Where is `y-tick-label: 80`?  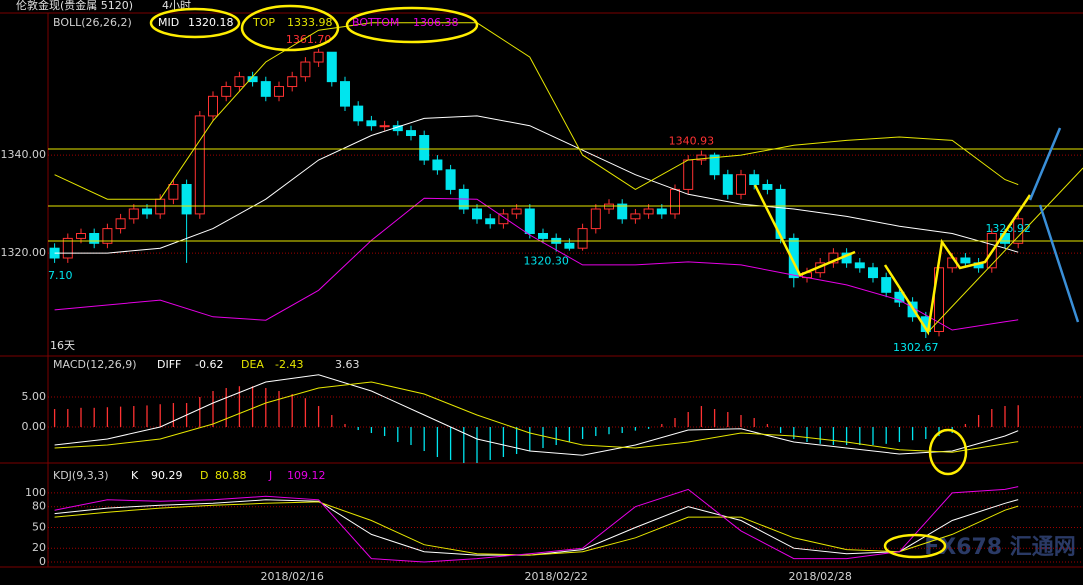
y-tick-label: 80 is located at coordinates (39, 506).